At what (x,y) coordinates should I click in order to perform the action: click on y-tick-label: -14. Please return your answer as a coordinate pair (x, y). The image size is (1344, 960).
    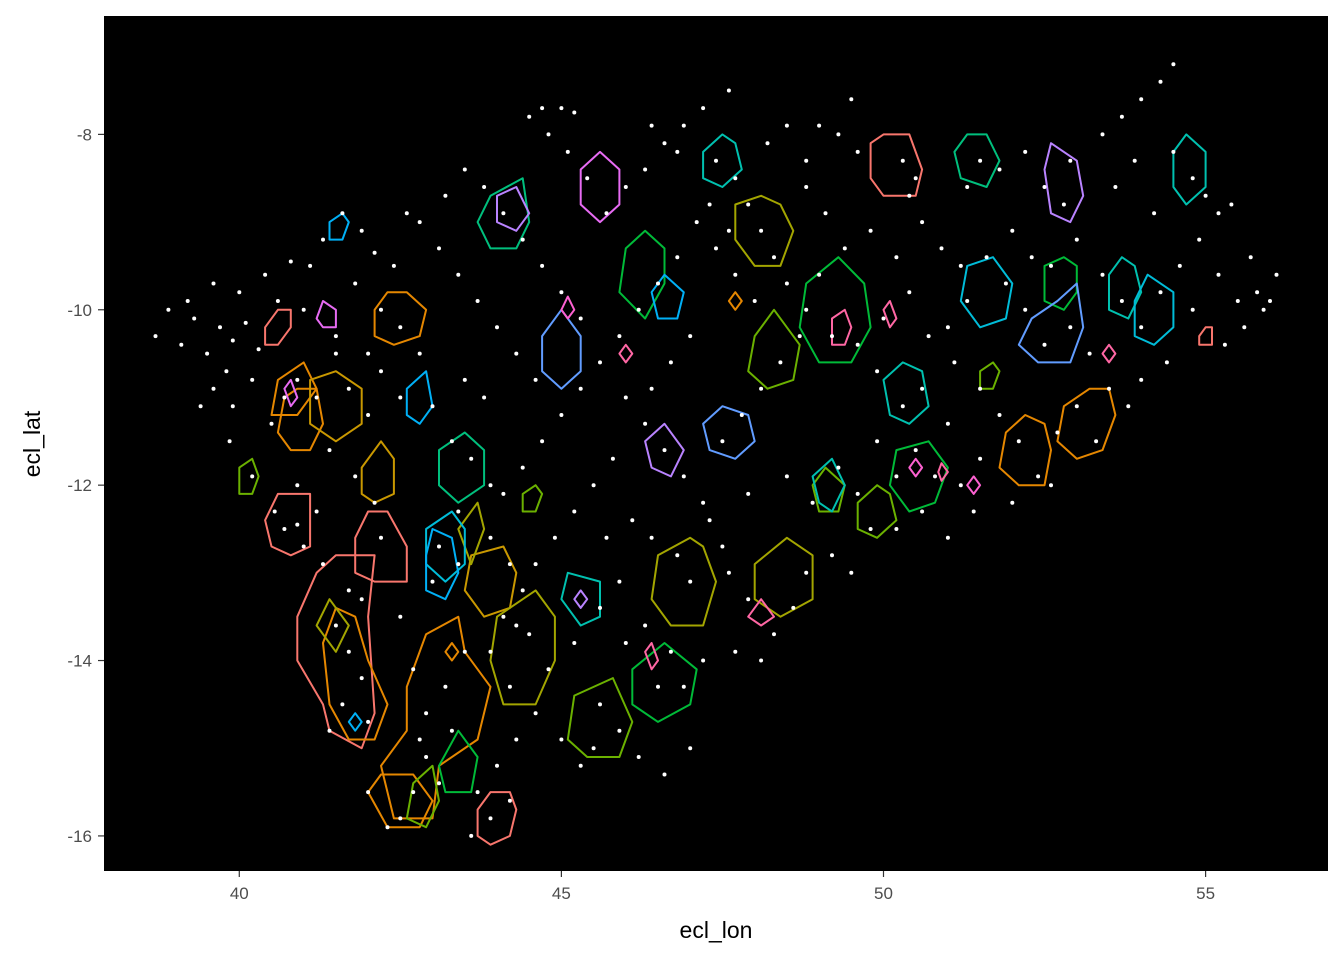
    Looking at the image, I should click on (79, 661).